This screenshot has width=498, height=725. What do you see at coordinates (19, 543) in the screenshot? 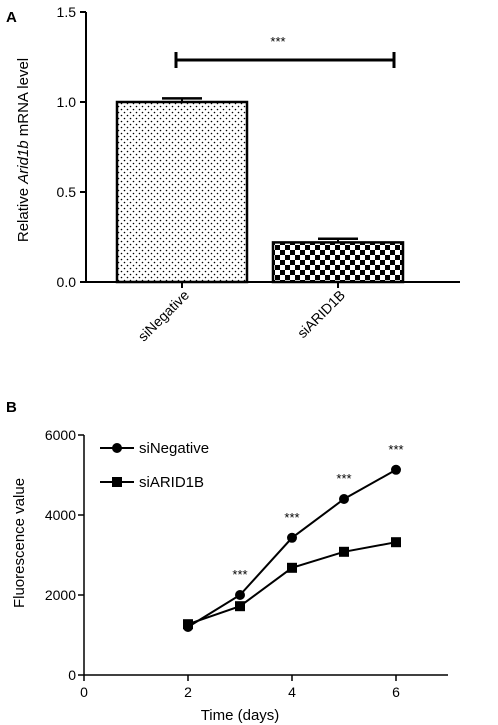
I see `panel-b-y-axis-label: Fluorescence value` at bounding box center [19, 543].